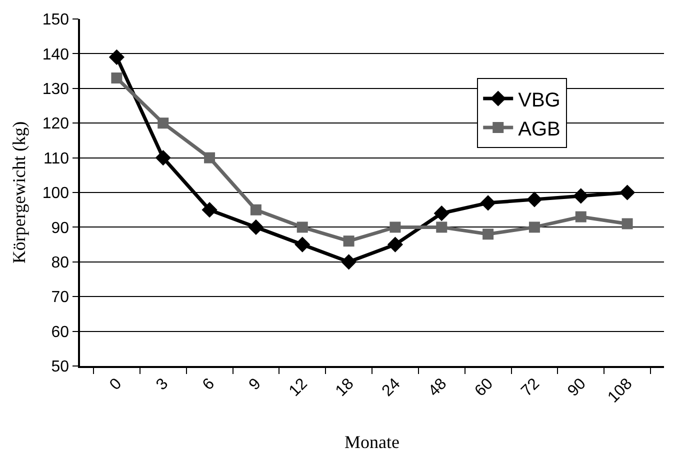 This screenshot has height=461, width=676. What do you see at coordinates (19, 192) in the screenshot?
I see `y-axis-title: Körpergewicht (kg)` at bounding box center [19, 192].